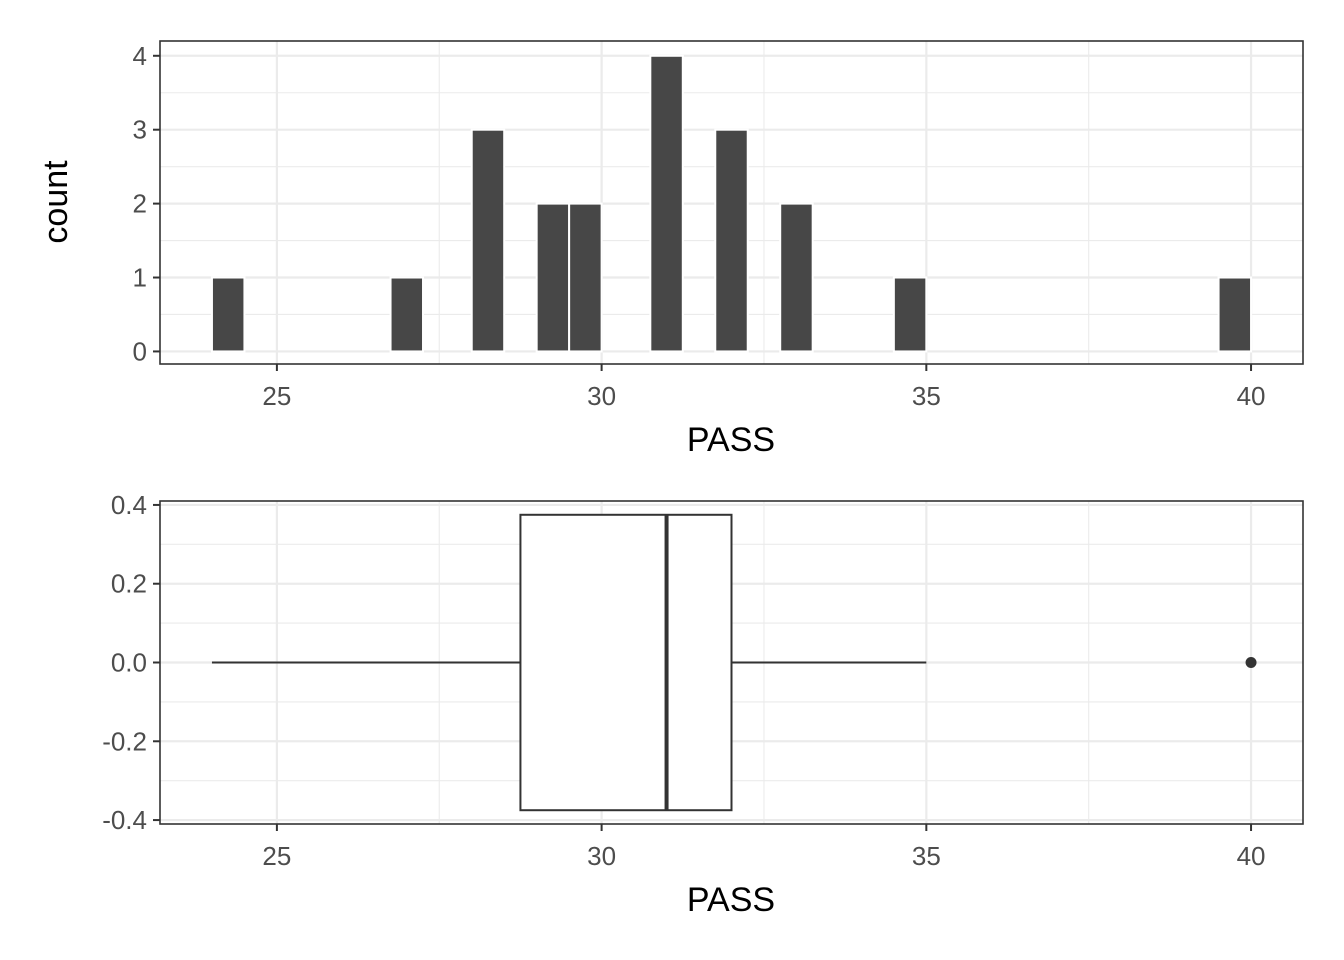 The width and height of the screenshot is (1344, 960). What do you see at coordinates (926, 856) in the screenshot?
I see `boxplot-x-tick-label: 35` at bounding box center [926, 856].